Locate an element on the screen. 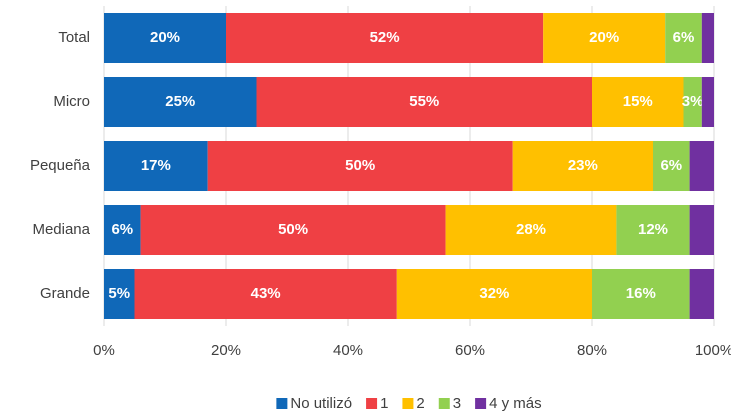  data-label: 23% is located at coordinates (583, 165).